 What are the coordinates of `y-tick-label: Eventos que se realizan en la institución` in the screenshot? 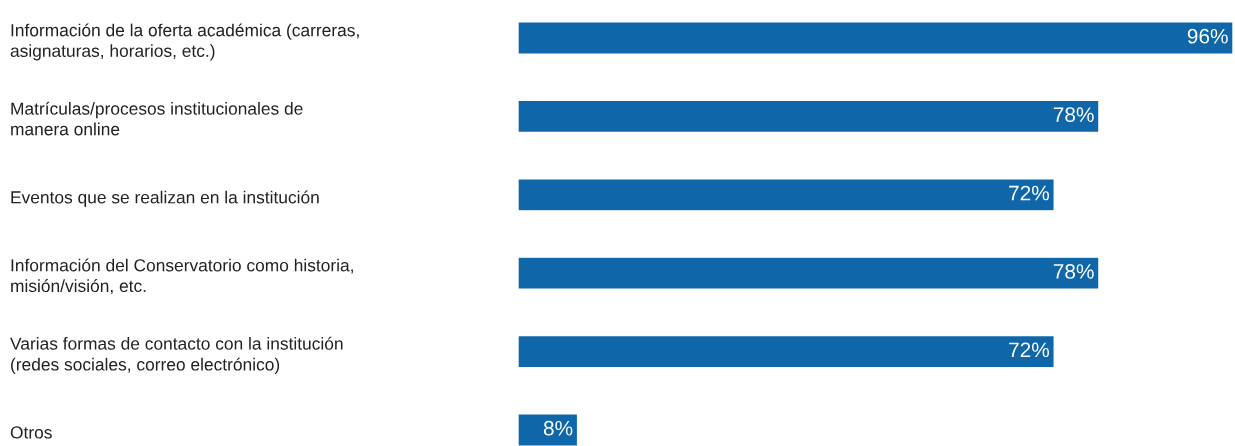 It's located at (165, 198).